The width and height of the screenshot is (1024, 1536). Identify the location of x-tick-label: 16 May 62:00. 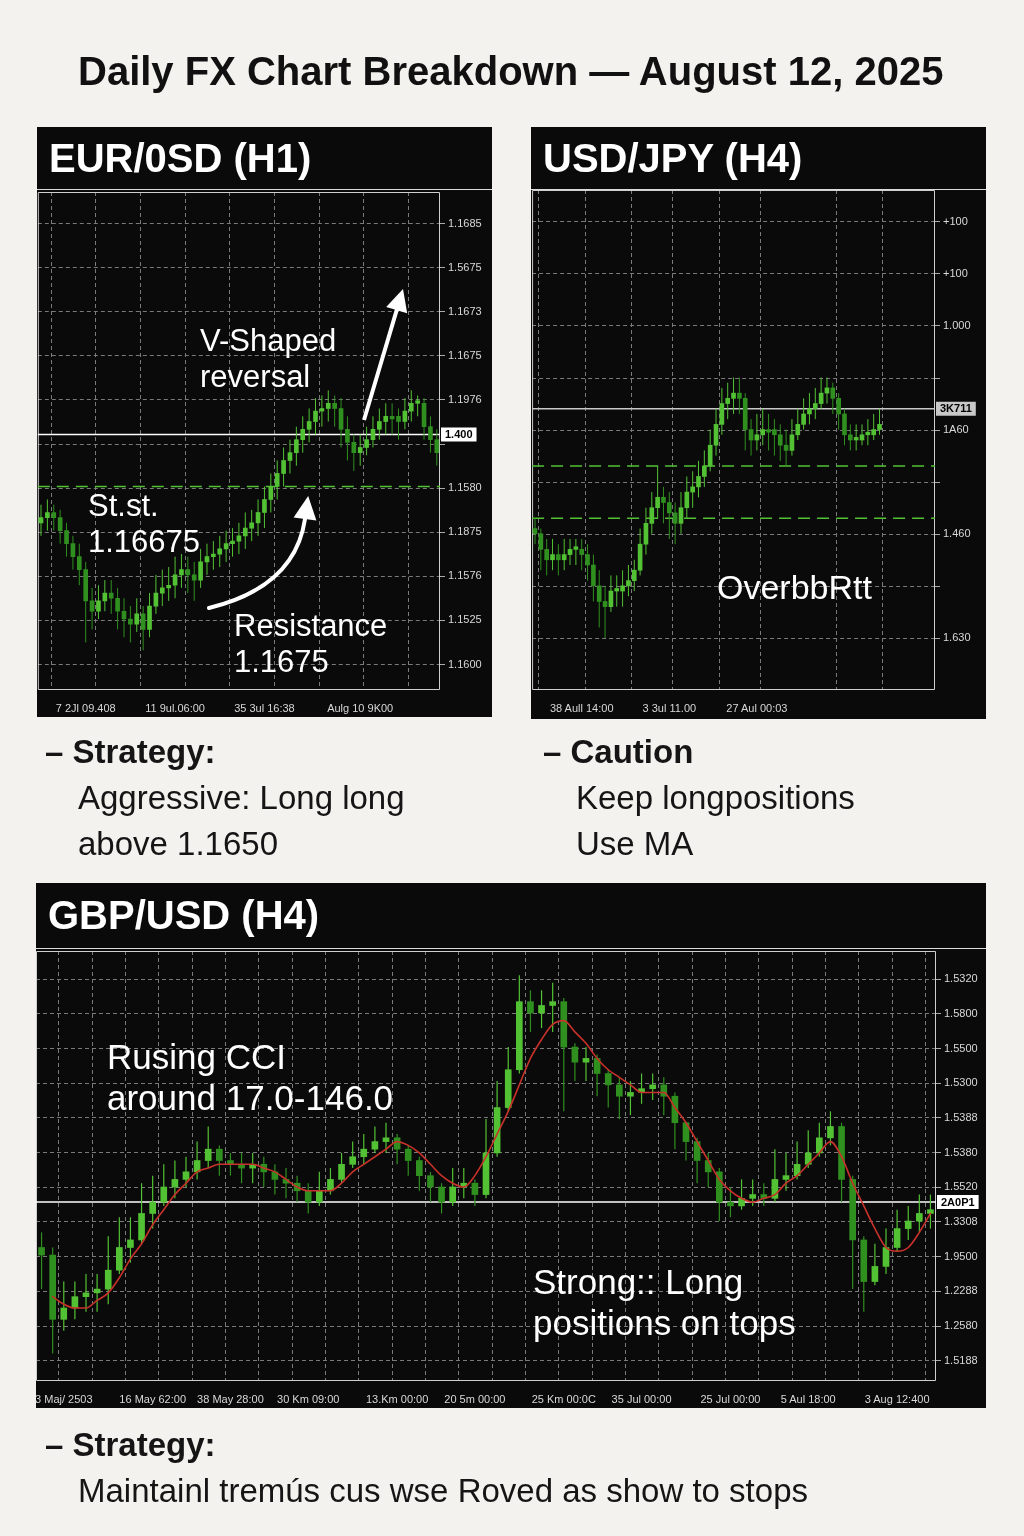
(152, 1398).